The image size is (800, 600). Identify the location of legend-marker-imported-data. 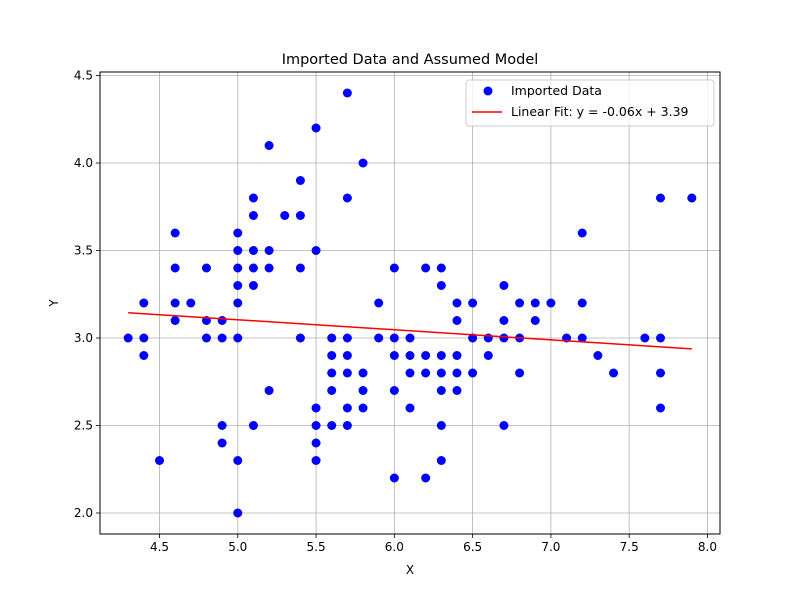
(488, 91).